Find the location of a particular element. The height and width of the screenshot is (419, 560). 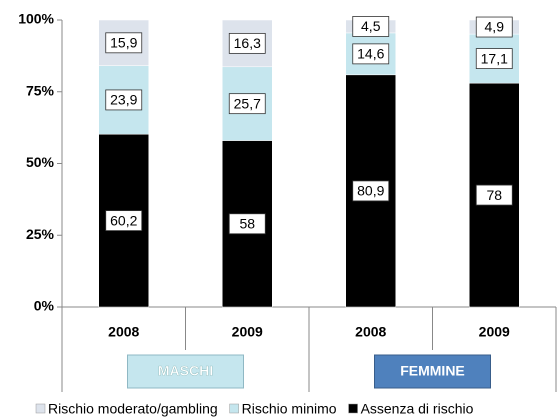

y-tick-label: 75% is located at coordinates (40, 90).